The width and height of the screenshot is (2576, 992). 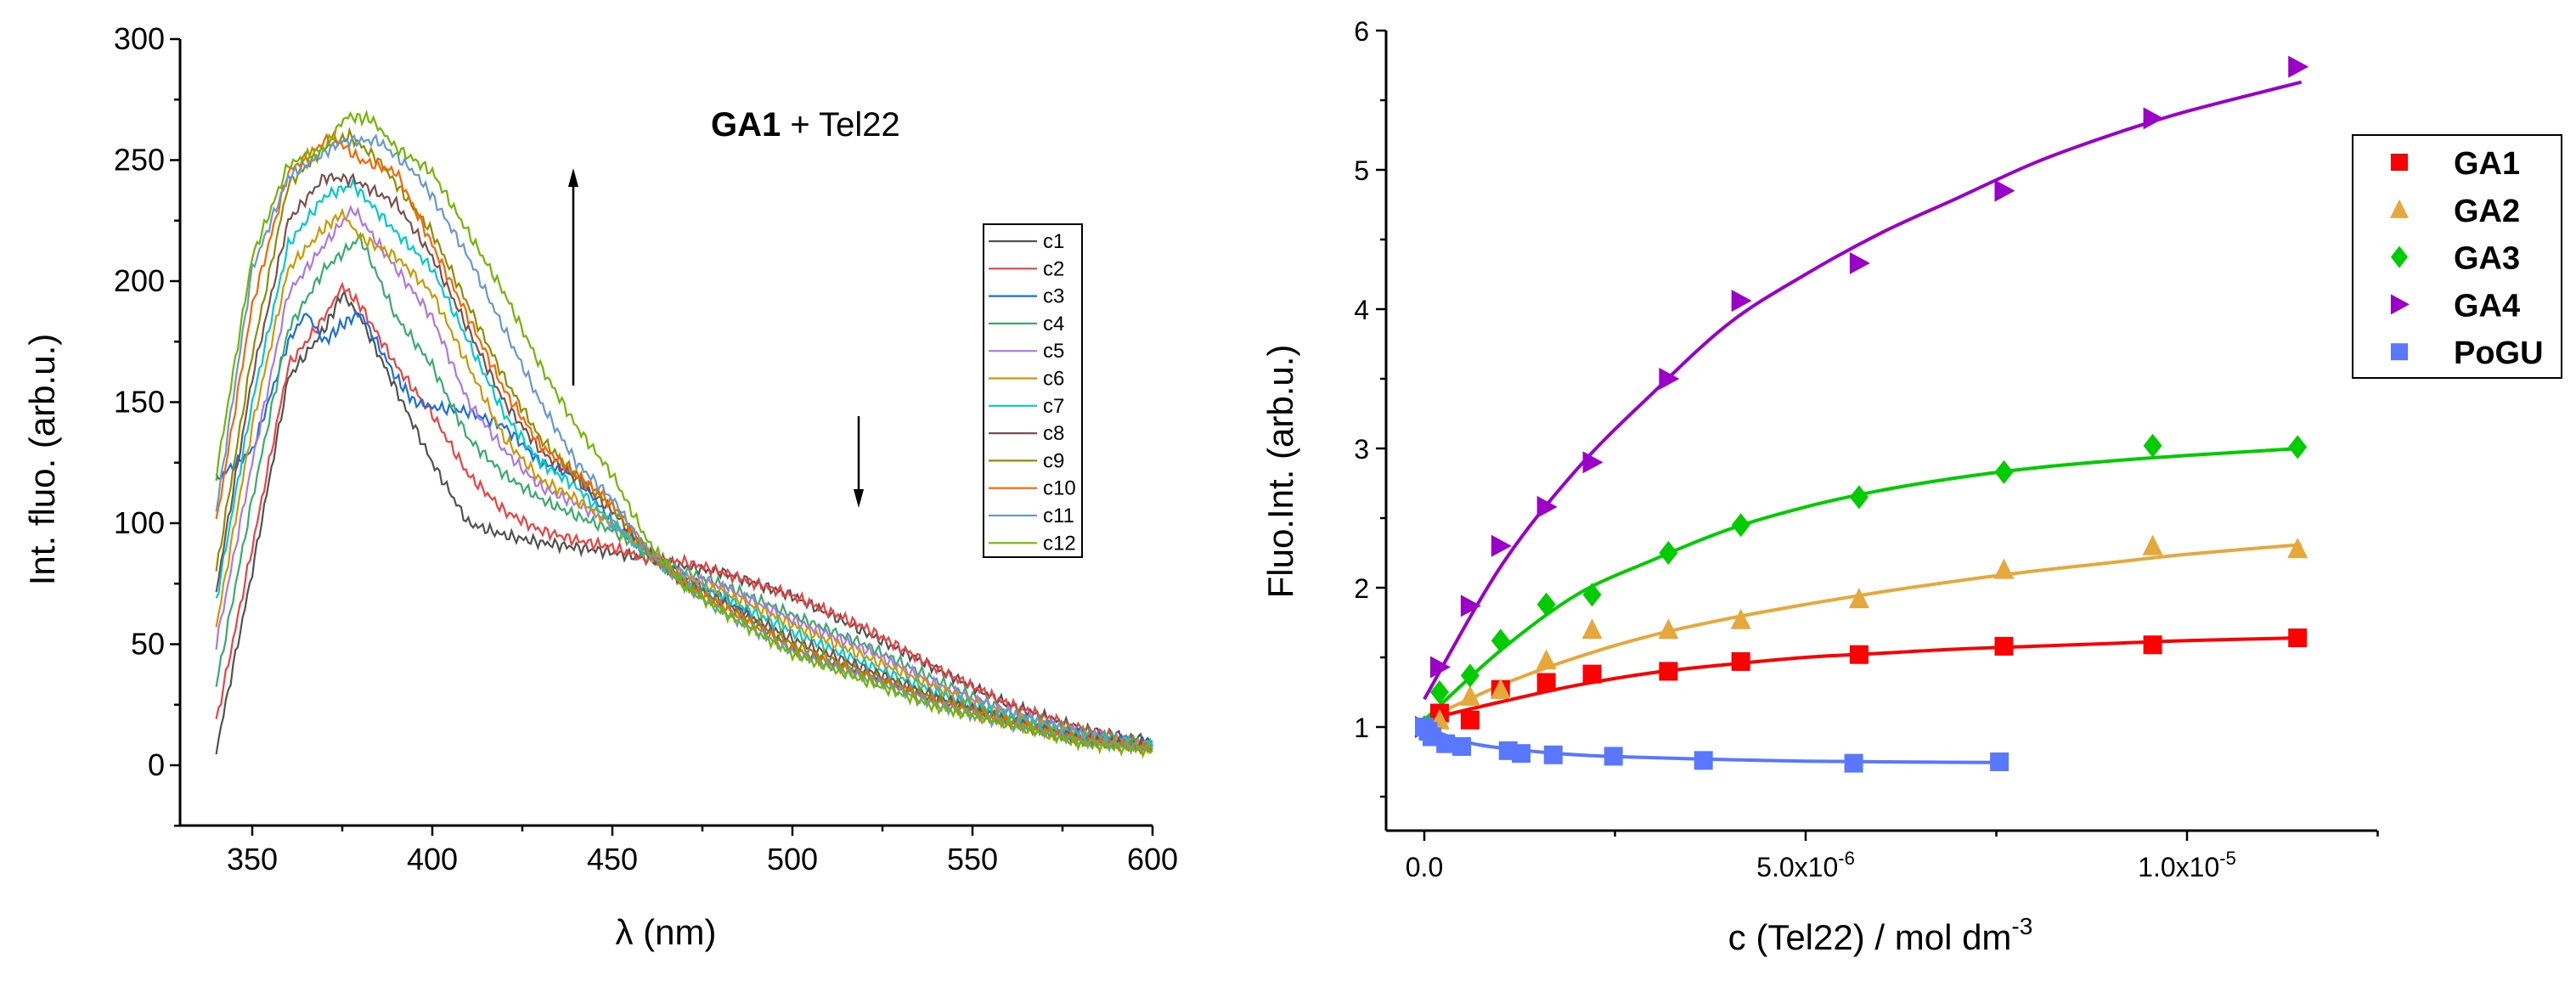 I want to click on x-tick-label: 400, so click(x=432, y=859).